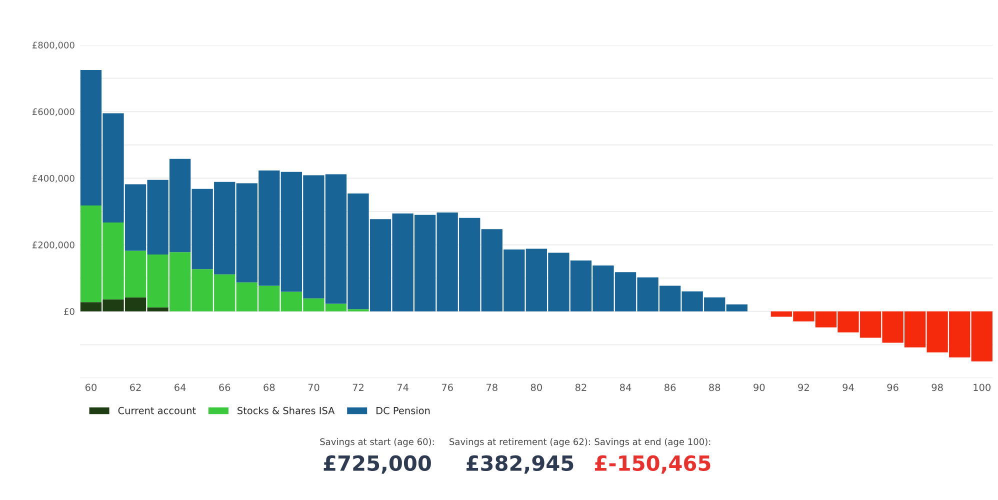 The image size is (998, 500). Describe the element at coordinates (714, 388) in the screenshot. I see `x-tick-label: 88` at that location.